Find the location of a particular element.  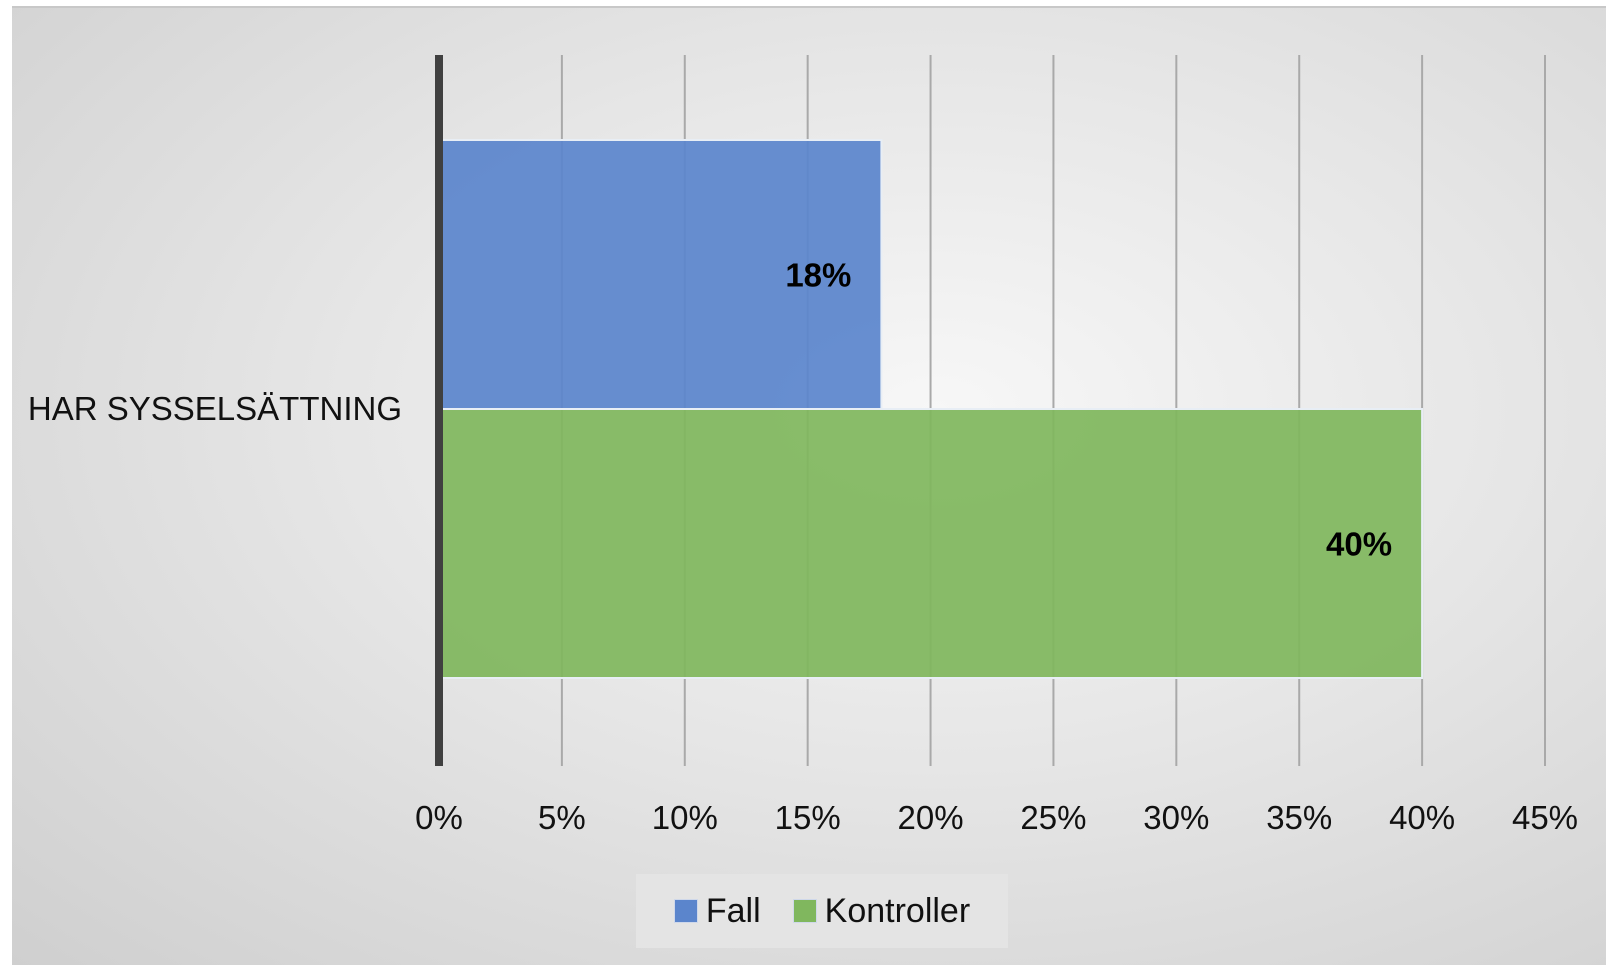

bar is located at coordinates (660, 274).